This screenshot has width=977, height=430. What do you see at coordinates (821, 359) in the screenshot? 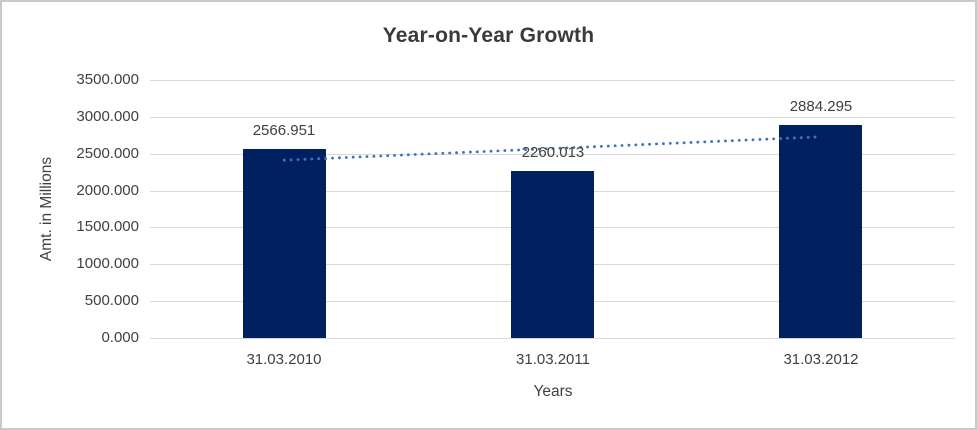
I see `x-tick-label: 31.03.2012` at bounding box center [821, 359].